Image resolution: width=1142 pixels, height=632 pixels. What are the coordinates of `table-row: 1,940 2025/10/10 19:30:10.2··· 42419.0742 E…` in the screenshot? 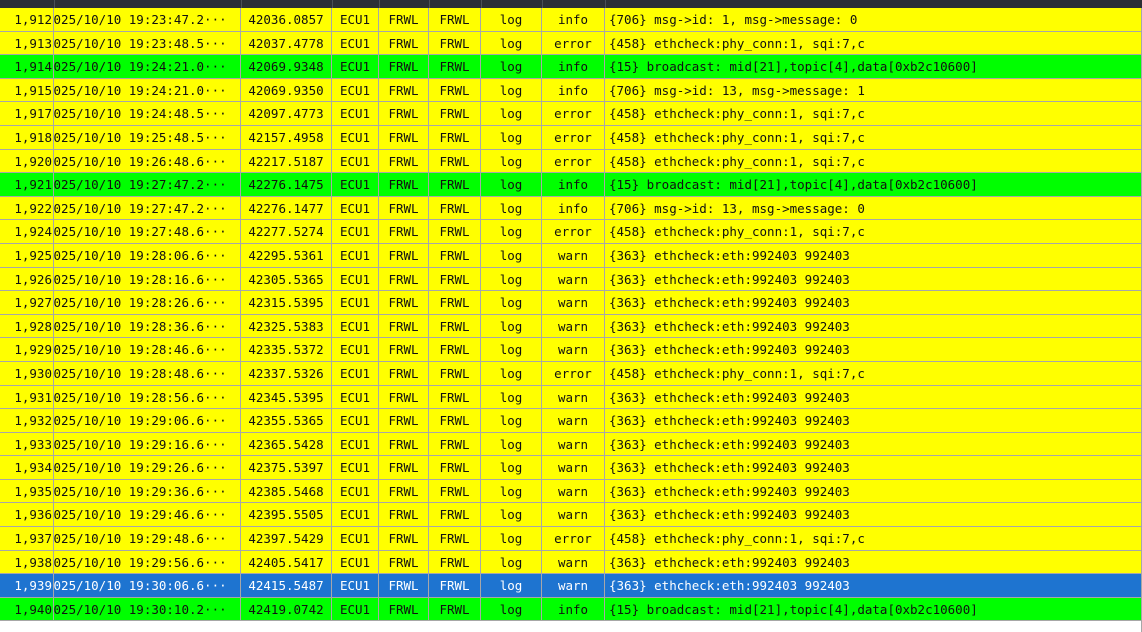 It's located at (571, 609).